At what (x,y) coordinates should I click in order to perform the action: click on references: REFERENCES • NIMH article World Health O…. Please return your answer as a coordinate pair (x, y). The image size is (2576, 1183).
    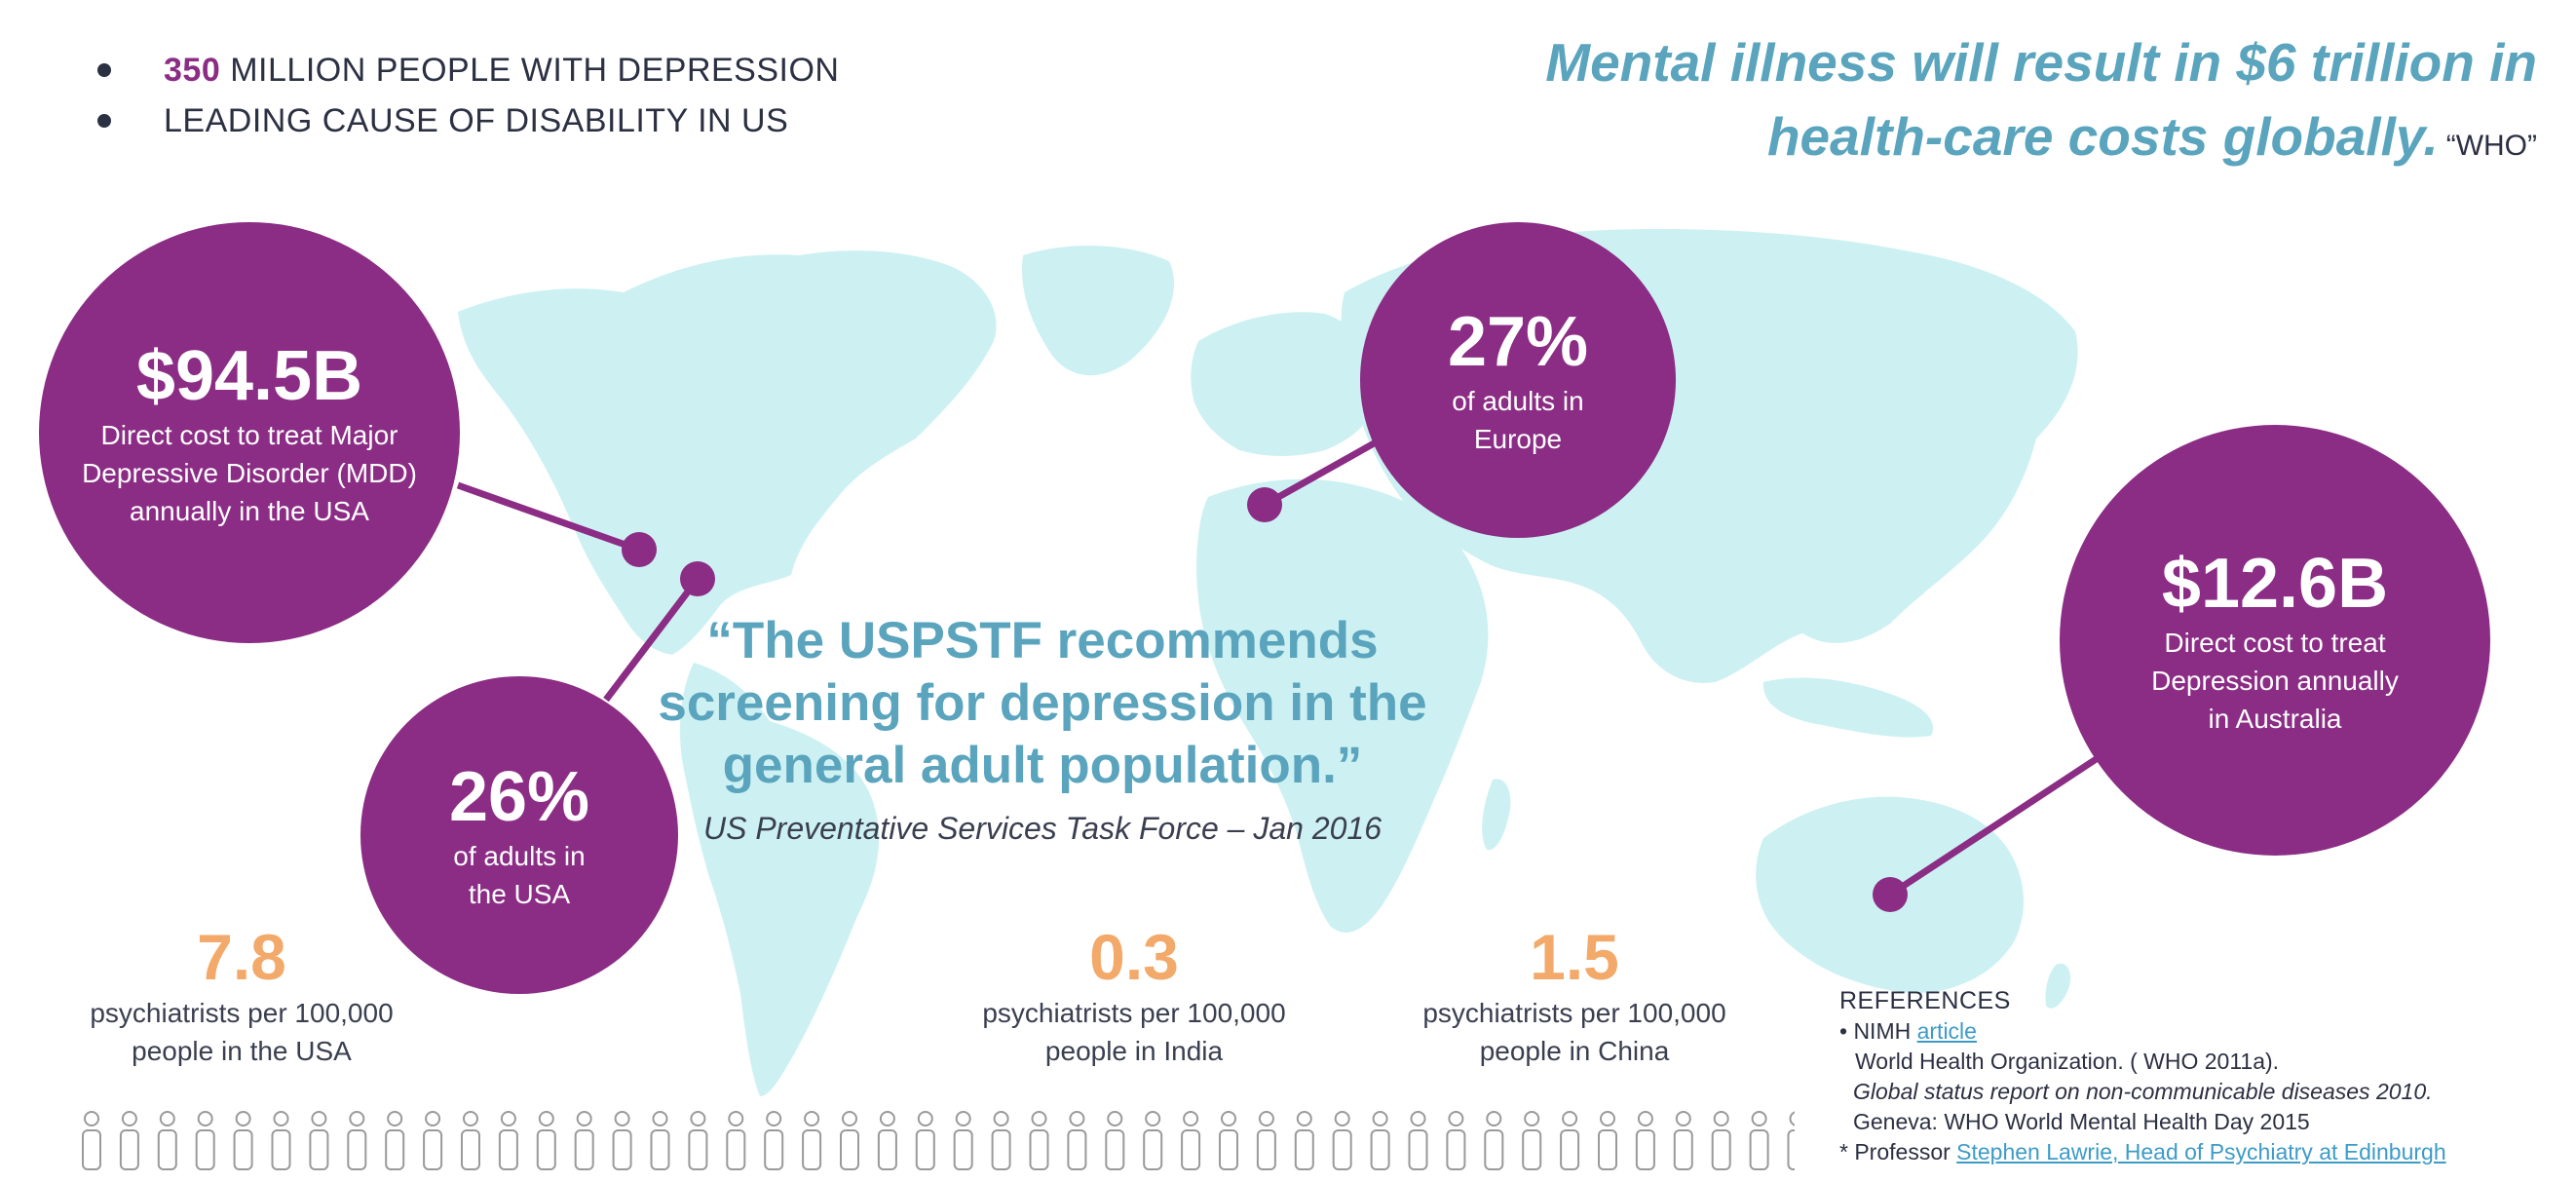
    Looking at the image, I should click on (2142, 1076).